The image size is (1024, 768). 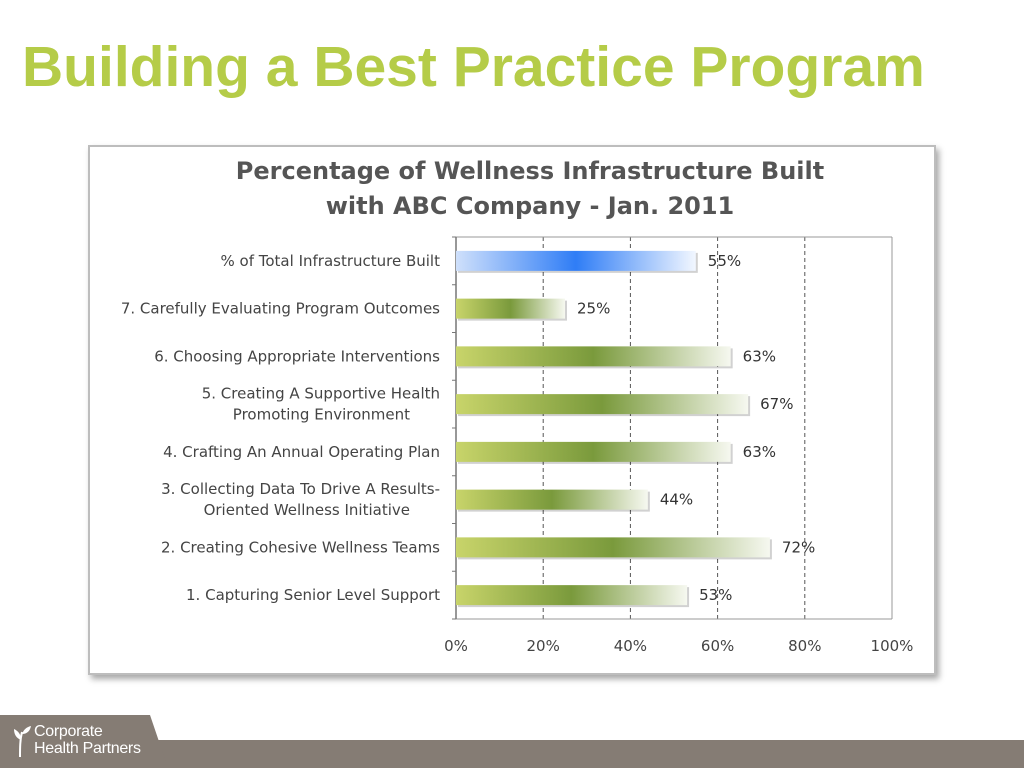 What do you see at coordinates (68, 731) in the screenshot?
I see `logo-text-line1: Corporate` at bounding box center [68, 731].